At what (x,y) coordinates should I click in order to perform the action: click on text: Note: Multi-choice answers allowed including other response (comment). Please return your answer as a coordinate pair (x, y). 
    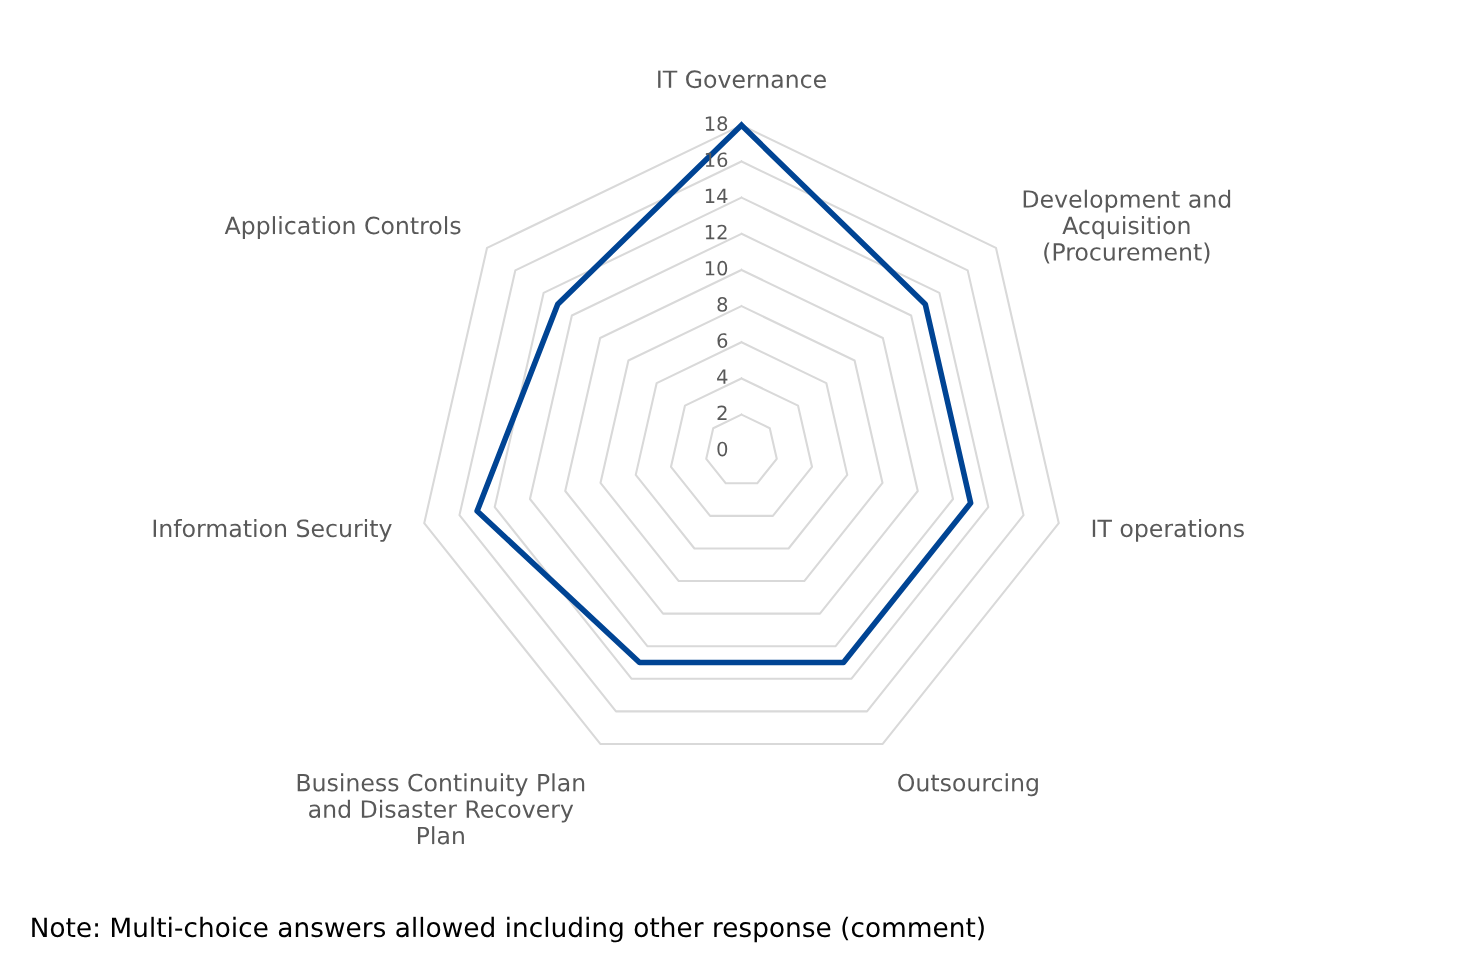
    Looking at the image, I should click on (508, 929).